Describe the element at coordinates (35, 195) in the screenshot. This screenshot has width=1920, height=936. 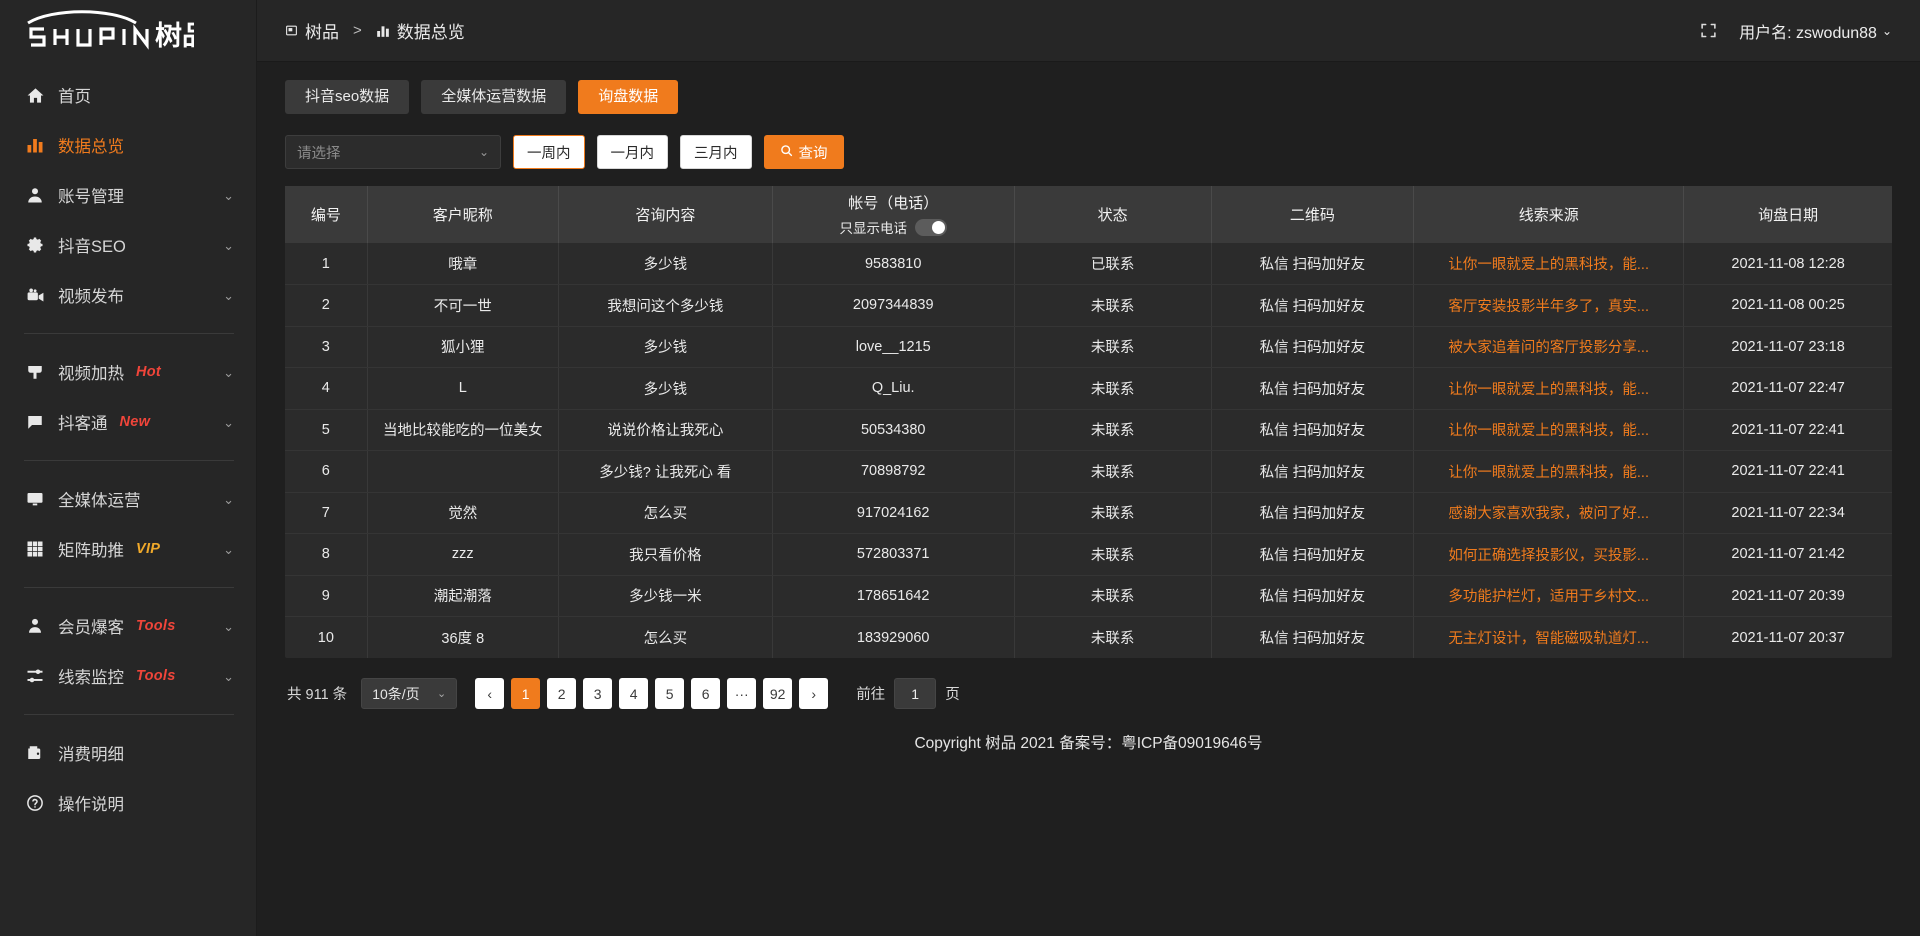
I see `user-icon` at that location.